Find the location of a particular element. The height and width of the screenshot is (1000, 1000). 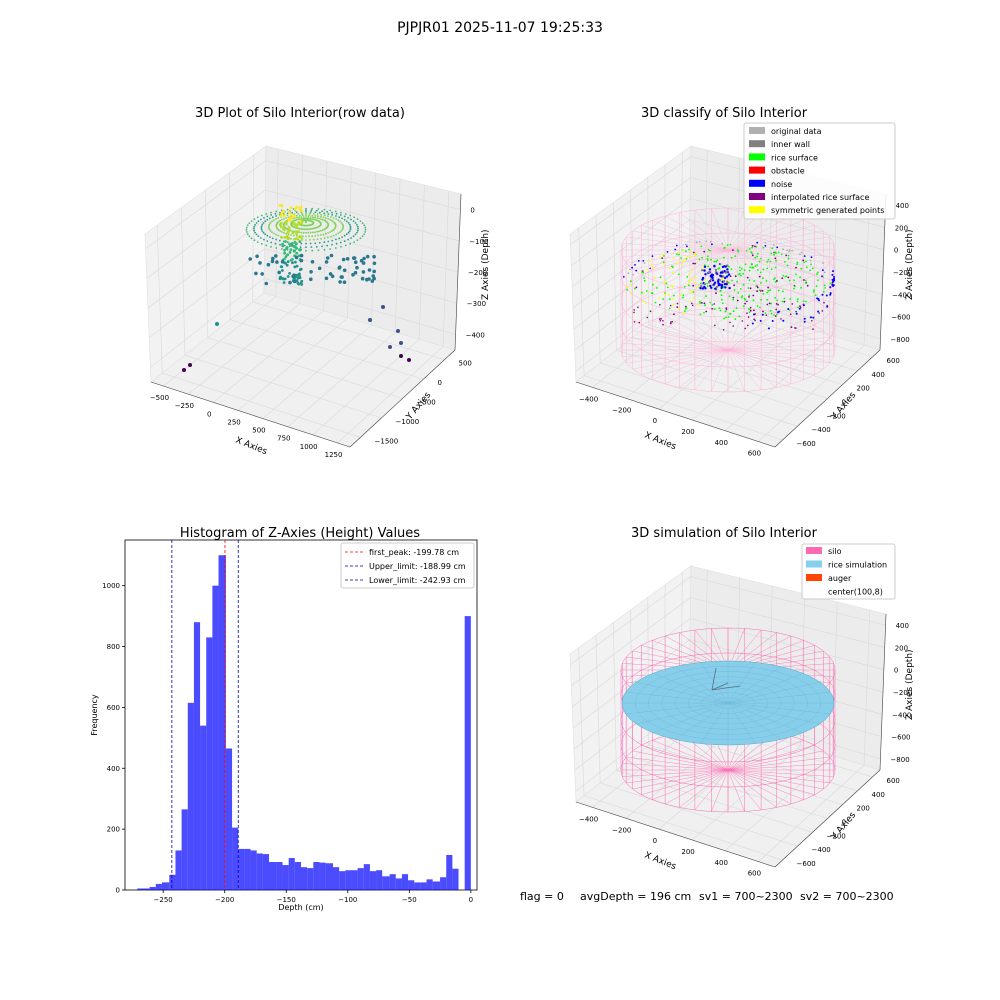

z-tick-label: 200 is located at coordinates (901, 228).